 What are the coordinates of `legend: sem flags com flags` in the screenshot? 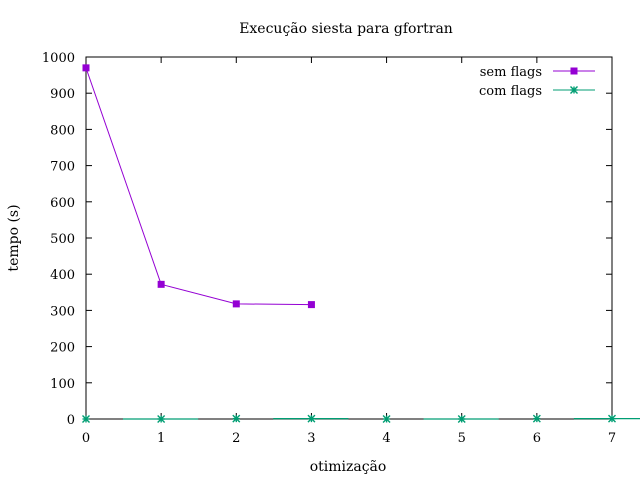 It's located at (537, 82).